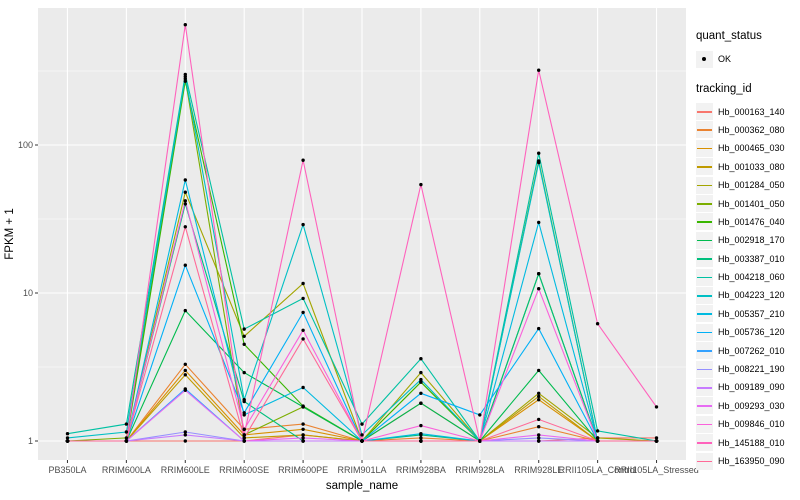 Image resolution: width=800 pixels, height=500 pixels. Describe the element at coordinates (751, 424) in the screenshot. I see `legend-label: Hb_009846_010` at that location.